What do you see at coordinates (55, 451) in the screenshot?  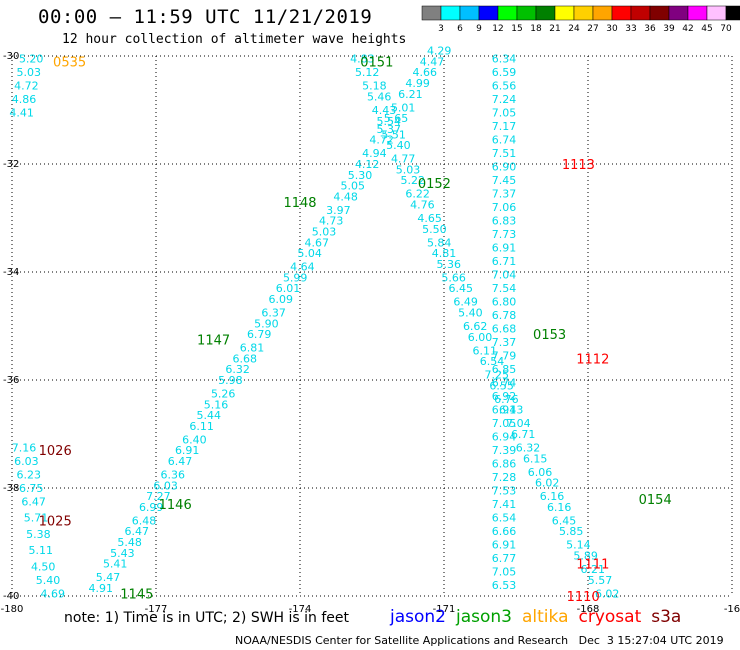 I see `pass-time-label: 1026` at bounding box center [55, 451].